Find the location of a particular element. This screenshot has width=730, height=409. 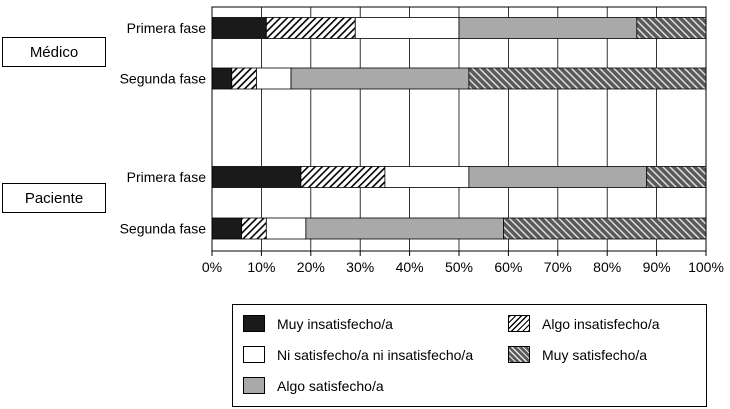

legend-label-muy-insatisfecho: Muy insatisfecho/a is located at coordinates (335, 323).